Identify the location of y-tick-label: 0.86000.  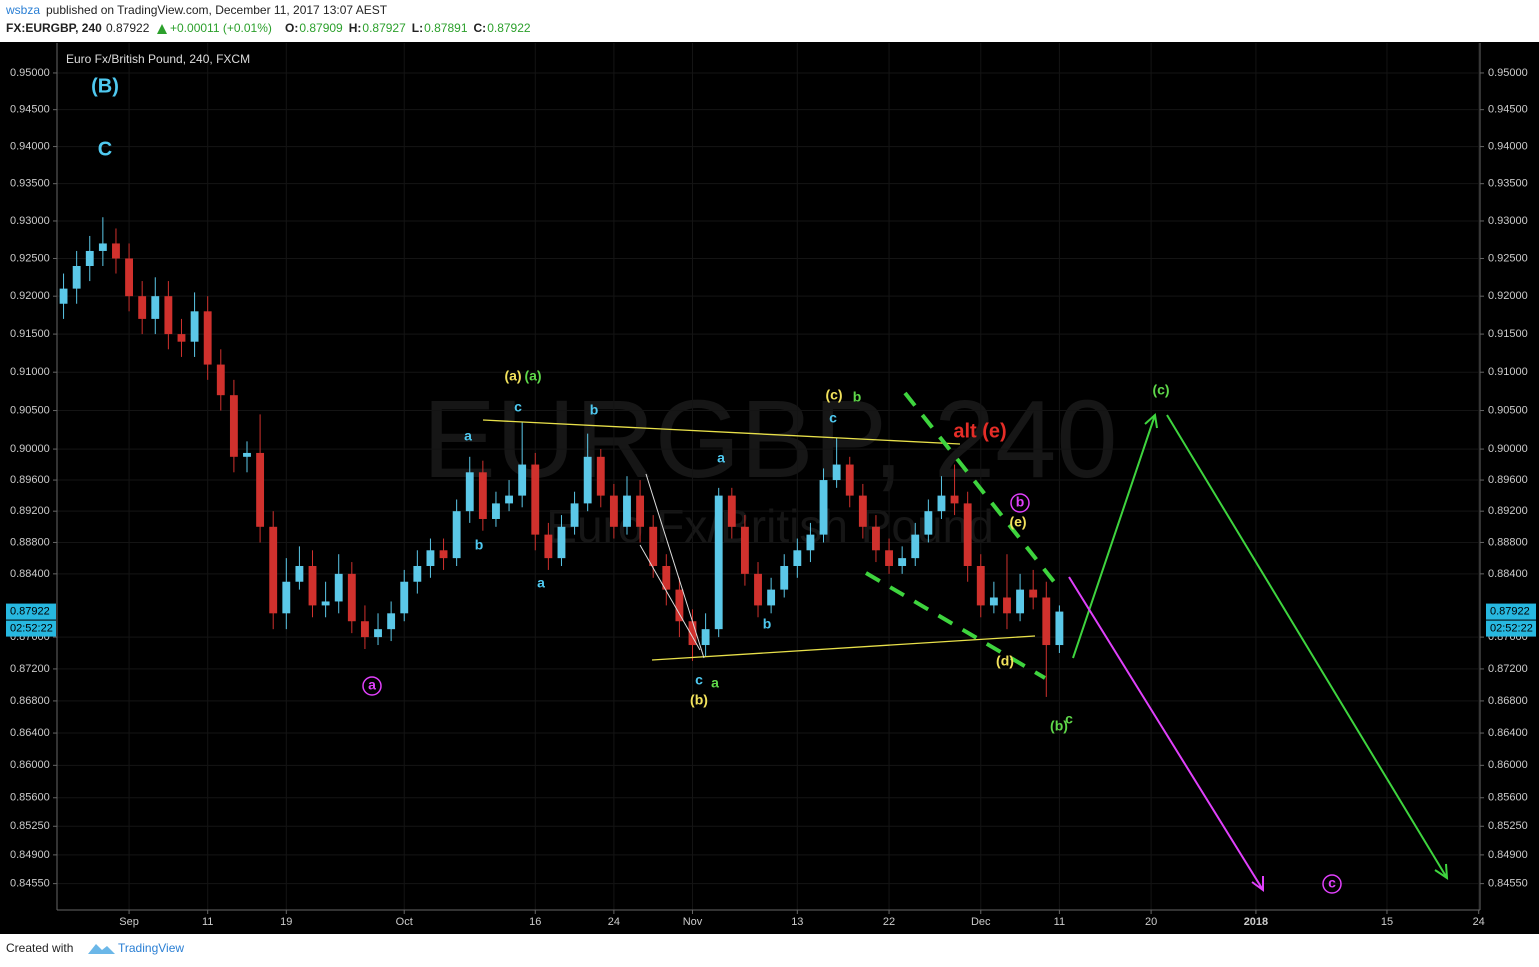
(1508, 765).